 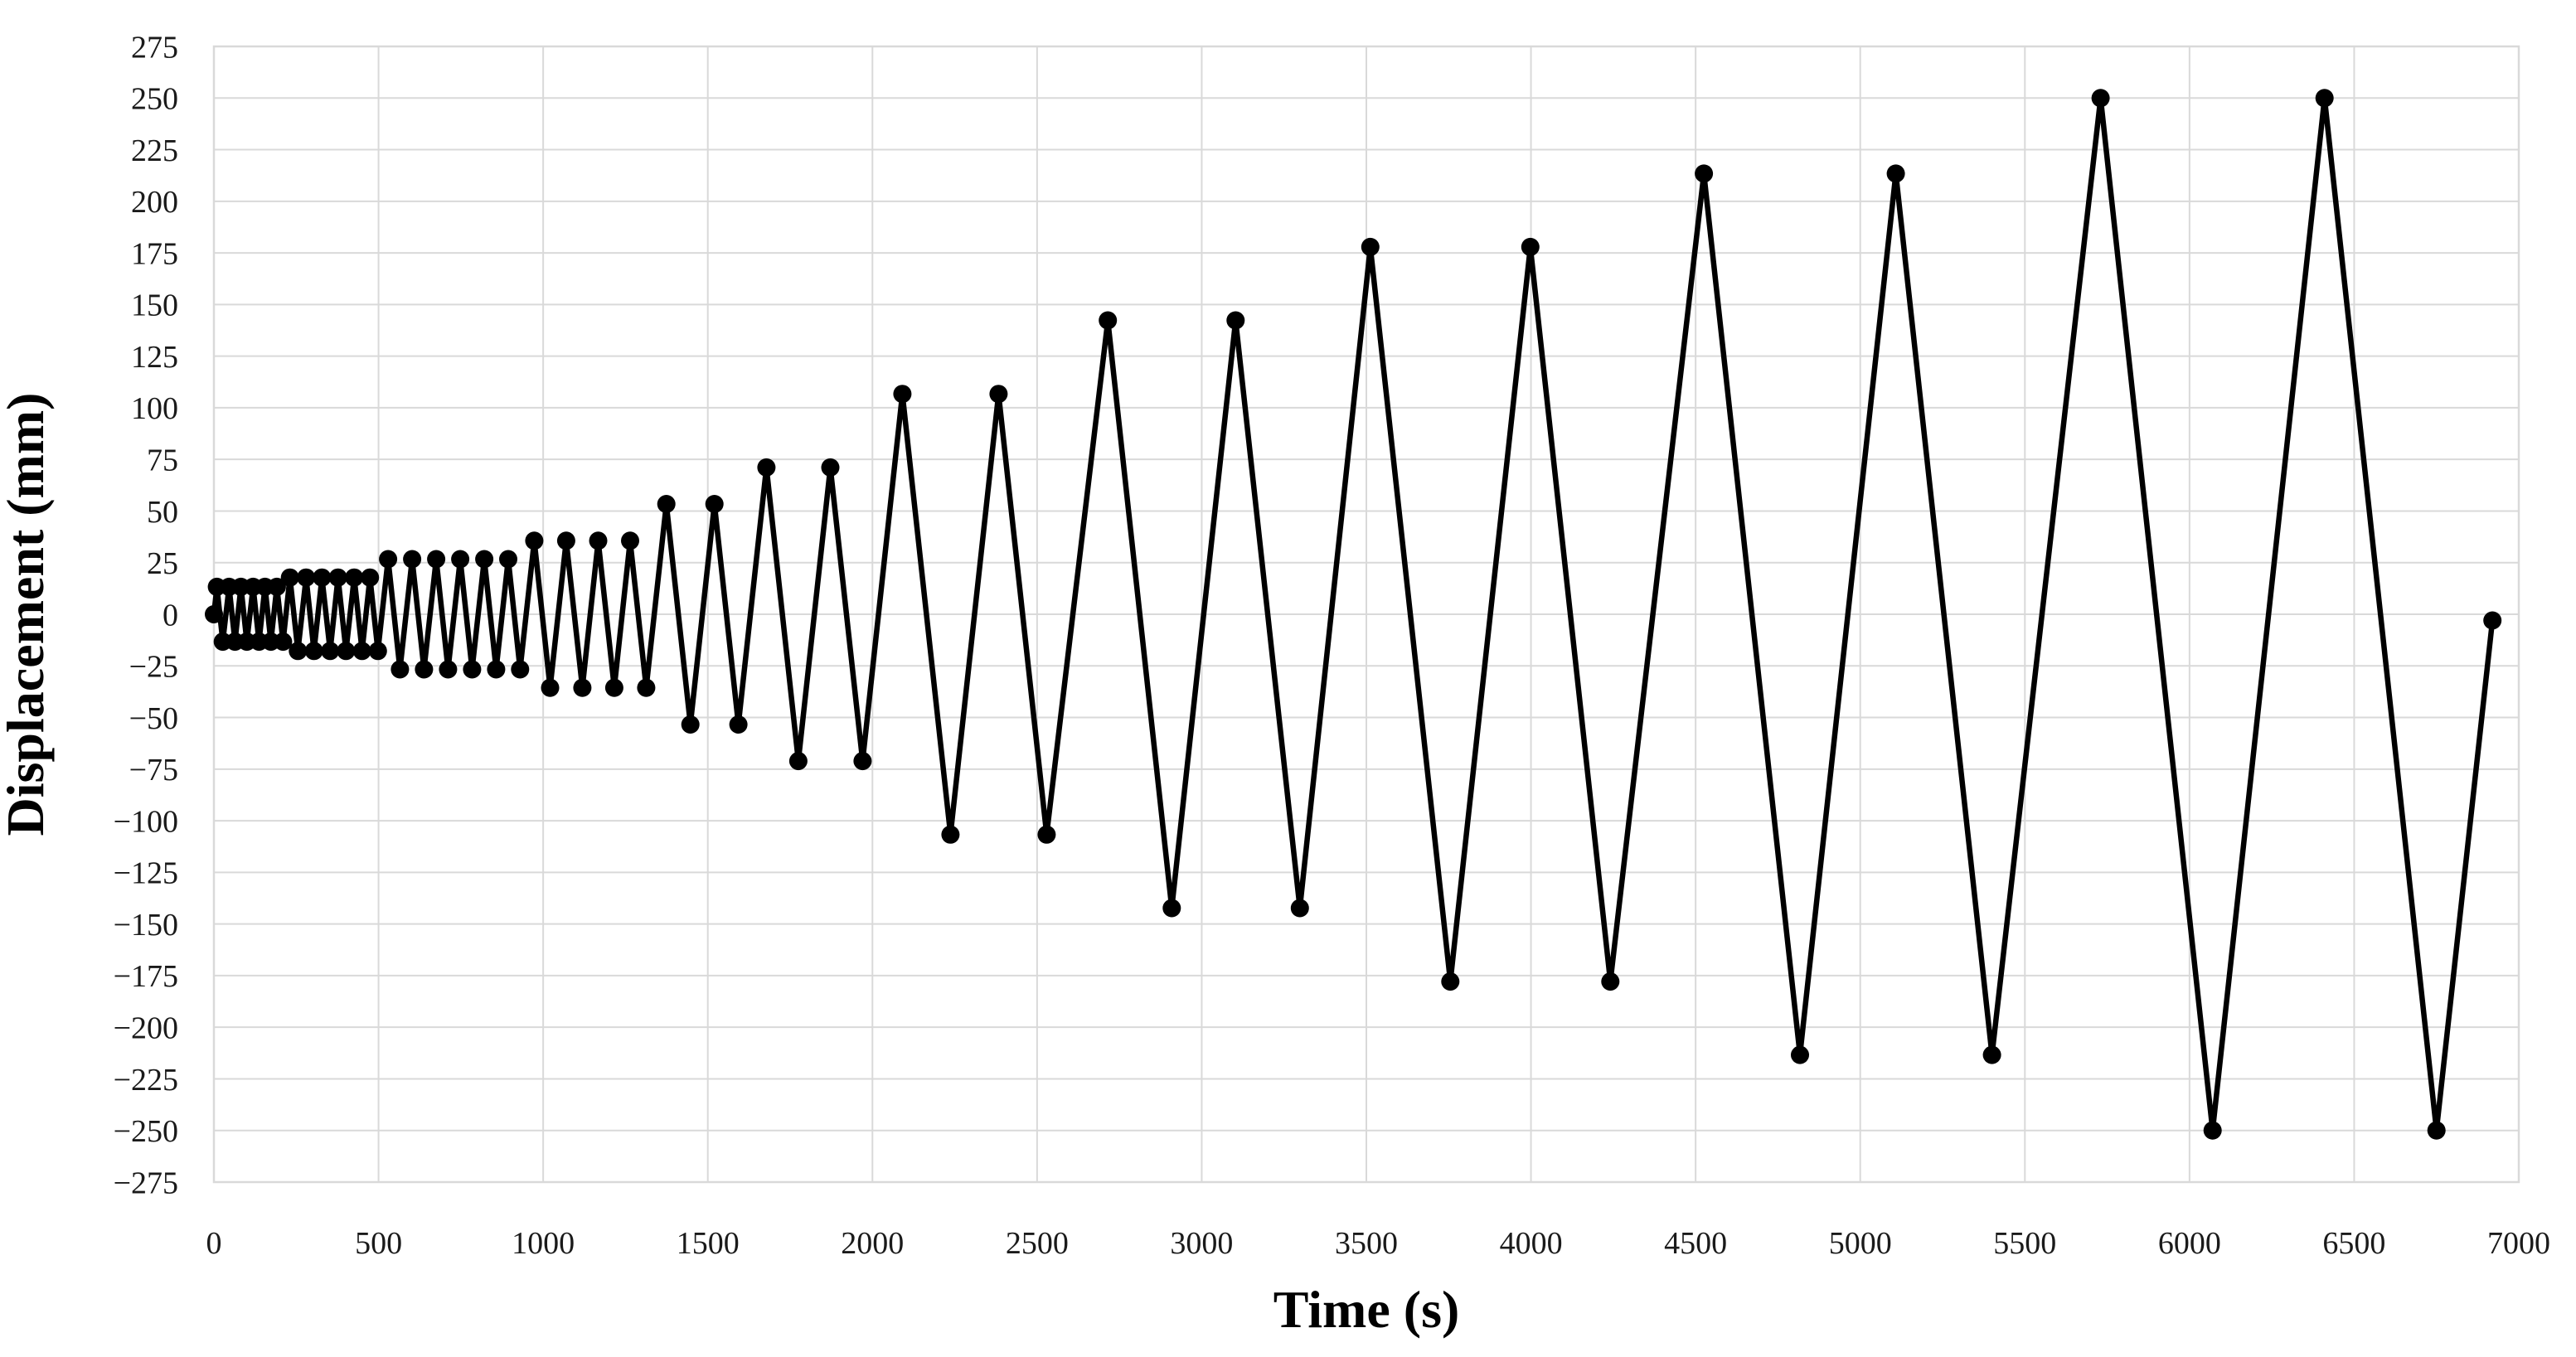 What do you see at coordinates (153, 718) in the screenshot?
I see `y-tick-label: −50` at bounding box center [153, 718].